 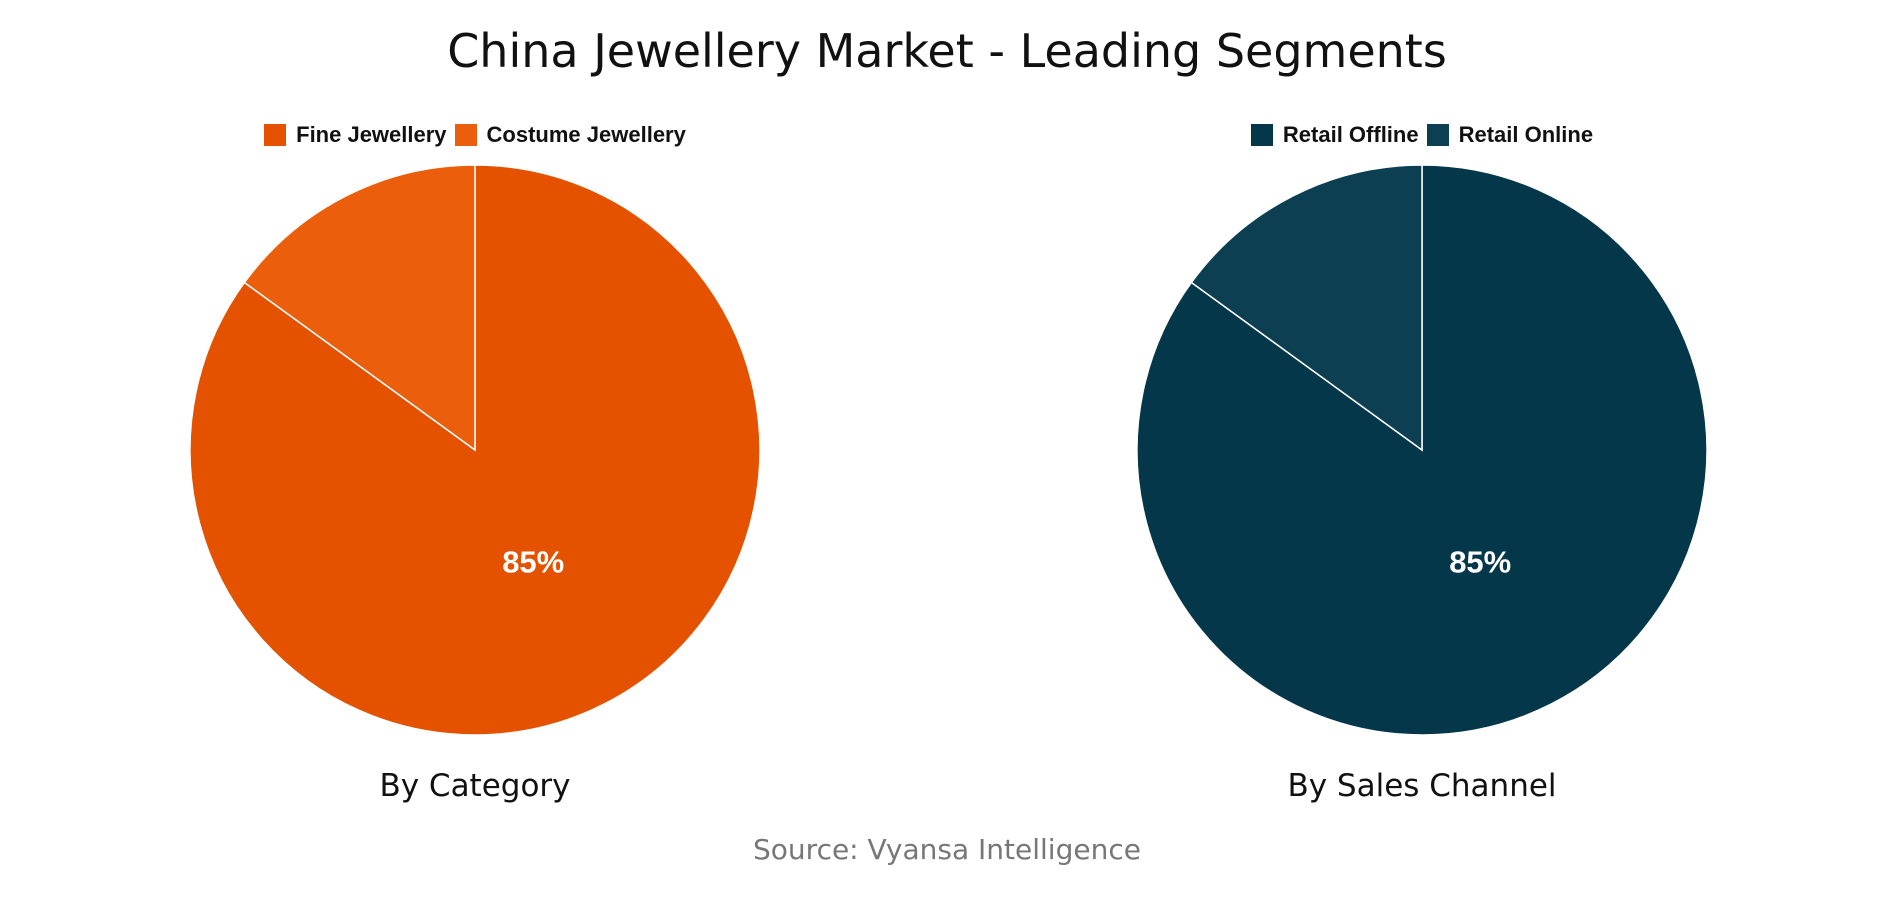 What do you see at coordinates (1306, 308) in the screenshot?
I see `pie-slice-retail-online` at bounding box center [1306, 308].